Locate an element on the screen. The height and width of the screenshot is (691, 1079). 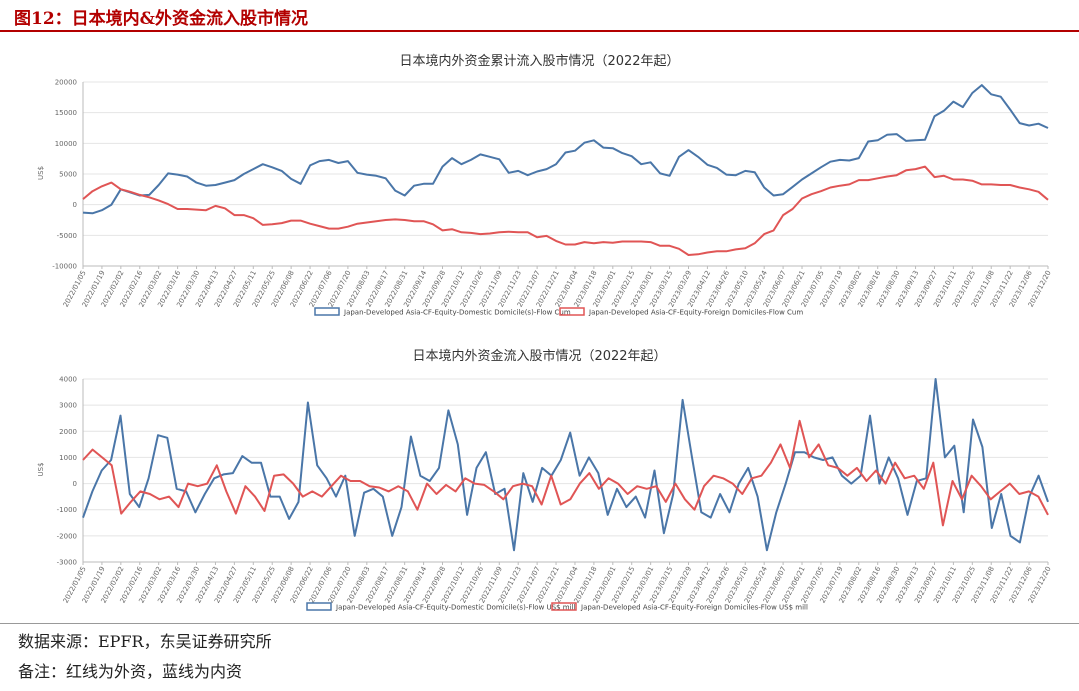
y-tick-label: -3000 is located at coordinates (67, 563).